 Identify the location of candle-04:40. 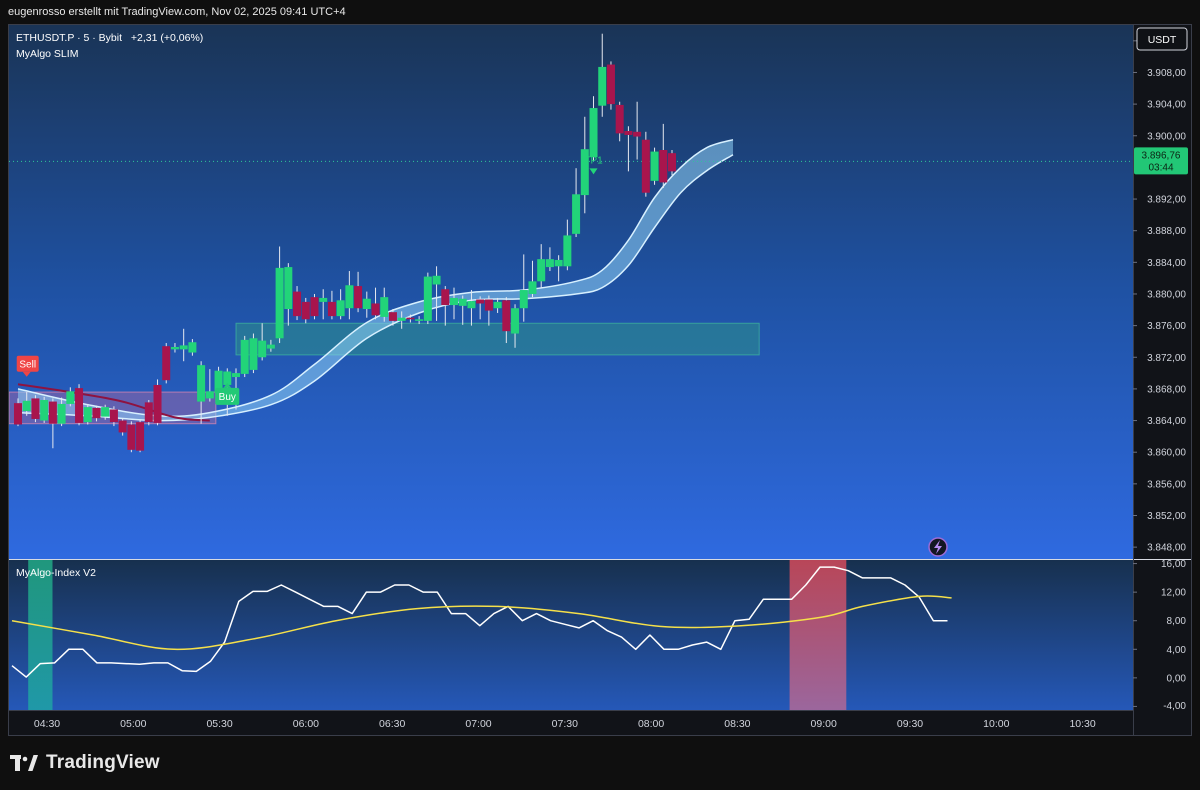
(70, 397).